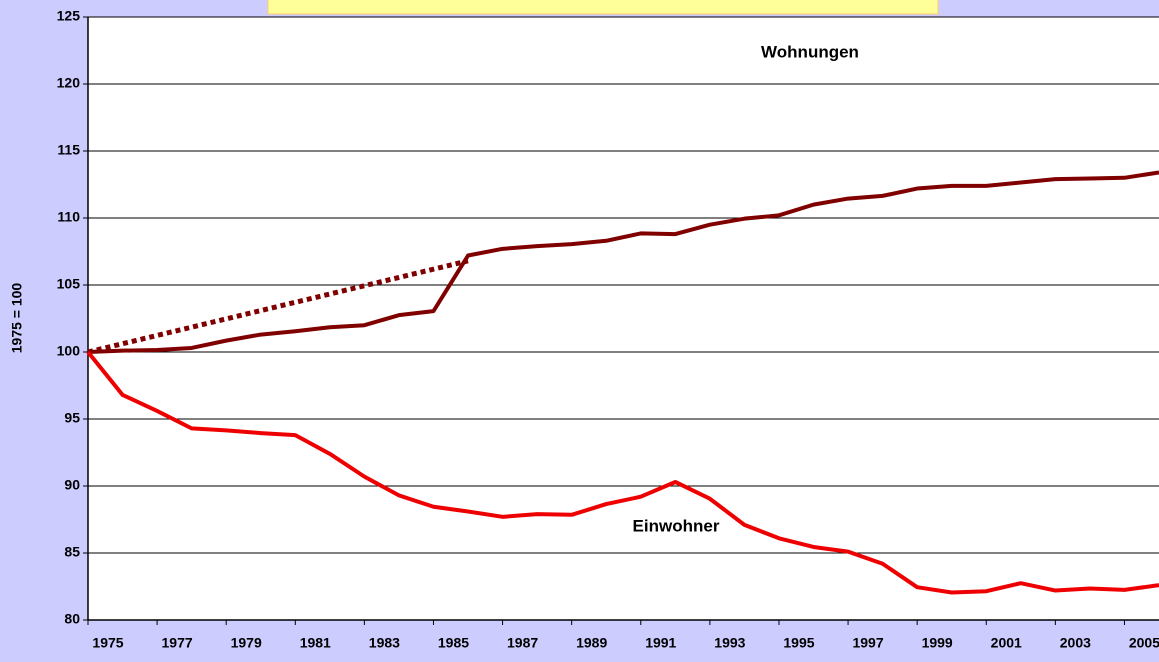  What do you see at coordinates (107, 643) in the screenshot?
I see `x-tick-label: 1975` at bounding box center [107, 643].